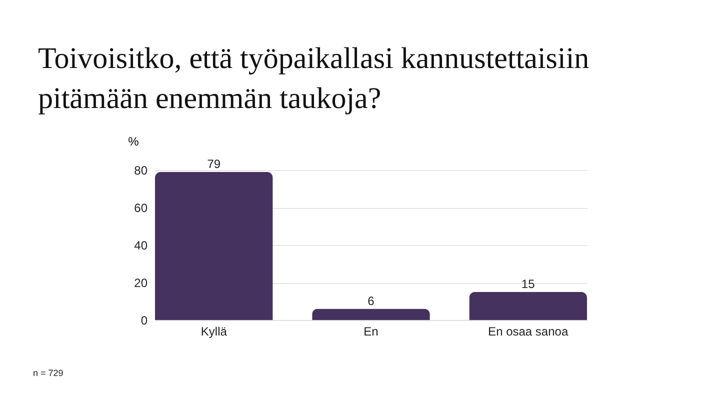 This screenshot has width=720, height=405. What do you see at coordinates (141, 283) in the screenshot?
I see `y-tick-label: 20` at bounding box center [141, 283].